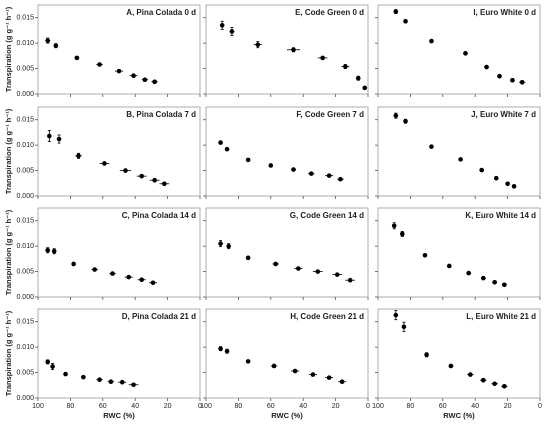 The image size is (550, 425). I want to click on panel-title: K, Euro White 14 d, so click(500, 215).